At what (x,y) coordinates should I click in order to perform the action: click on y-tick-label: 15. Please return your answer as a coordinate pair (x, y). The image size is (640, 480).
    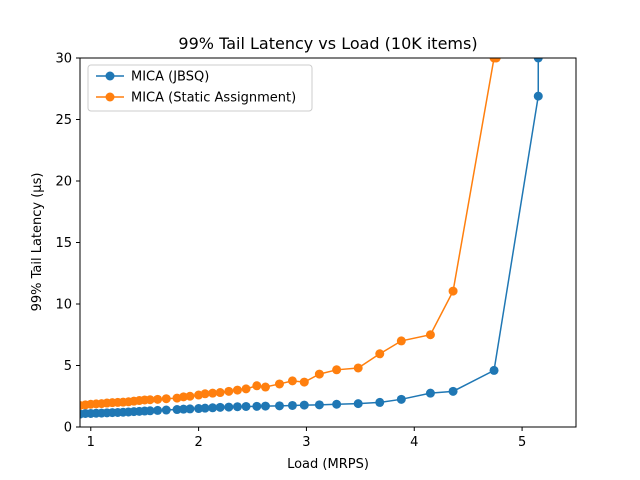
    Looking at the image, I should click on (63, 243).